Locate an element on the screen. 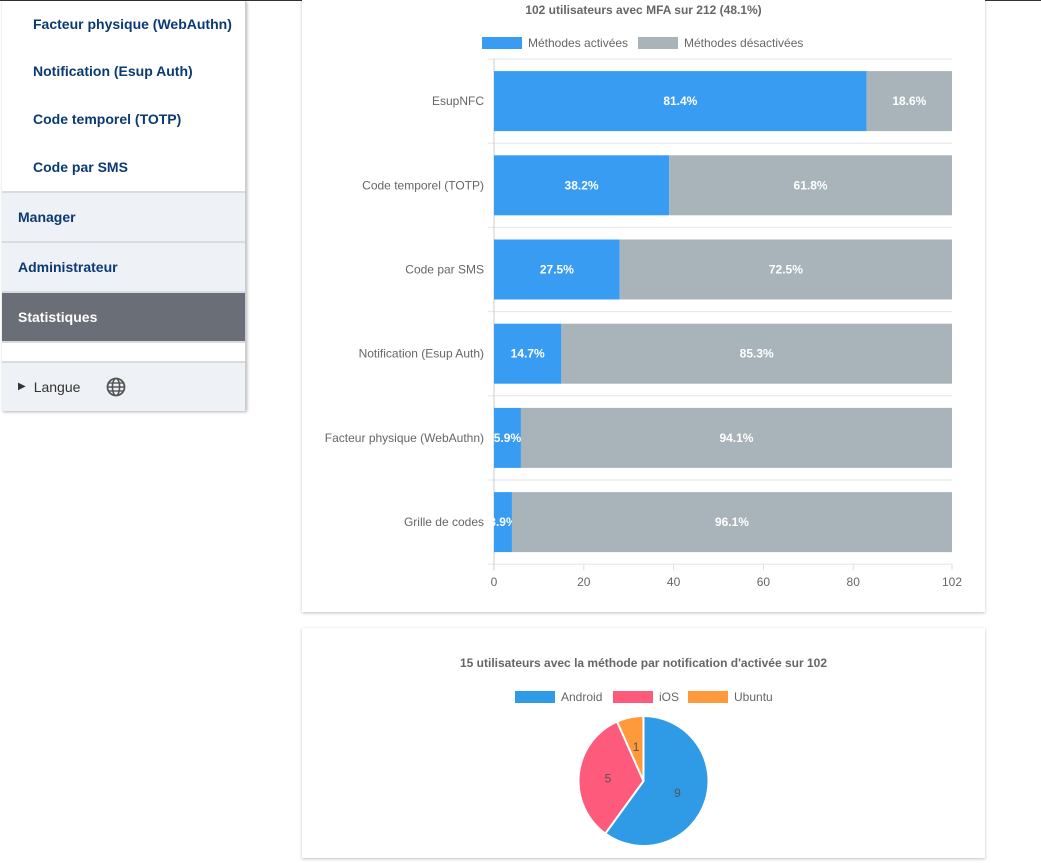 This screenshot has height=863, width=1041. sidebar-subitem-notification: Notification (Esup Auth) is located at coordinates (113, 71).